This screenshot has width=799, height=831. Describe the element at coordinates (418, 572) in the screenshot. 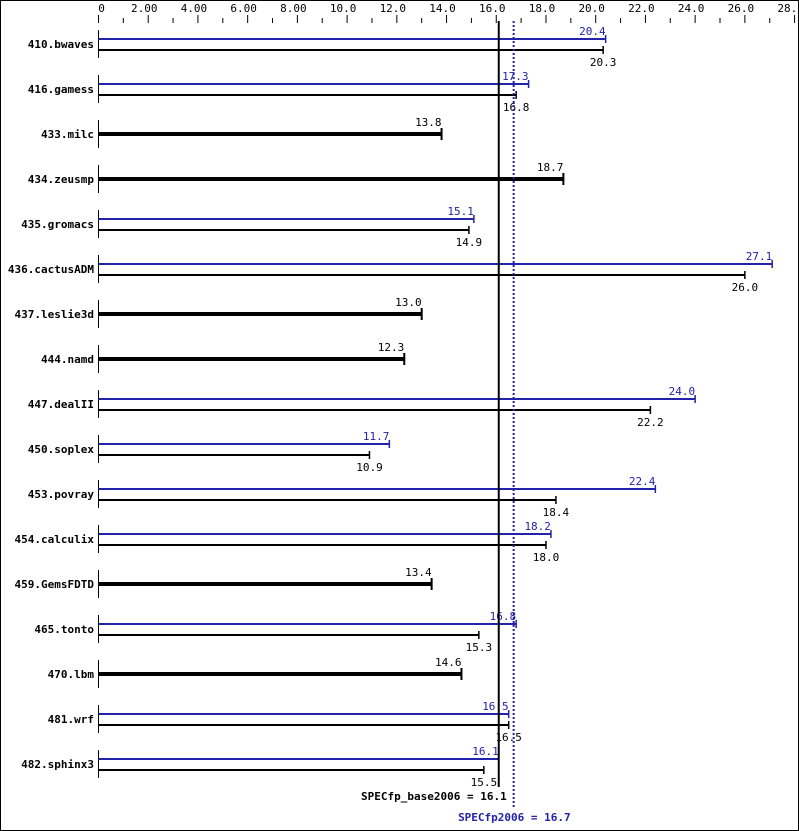

I see `base-value-label: 13.4` at that location.